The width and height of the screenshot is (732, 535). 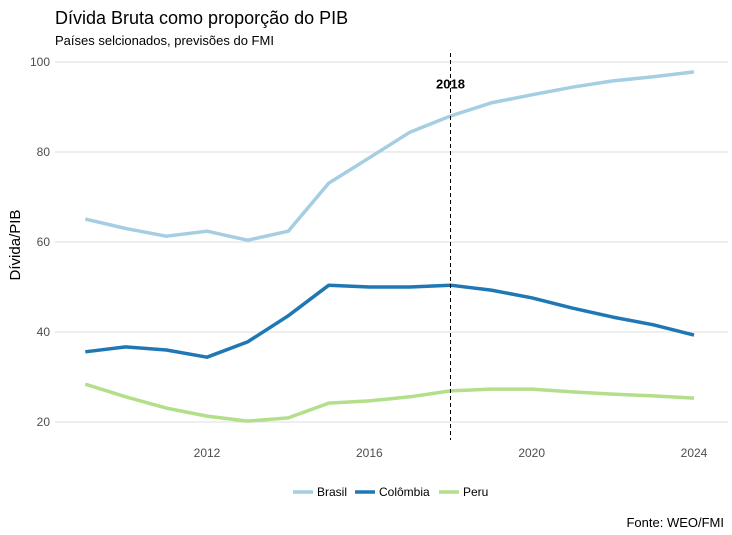 I want to click on x-tick-label: 2012, so click(x=207, y=453).